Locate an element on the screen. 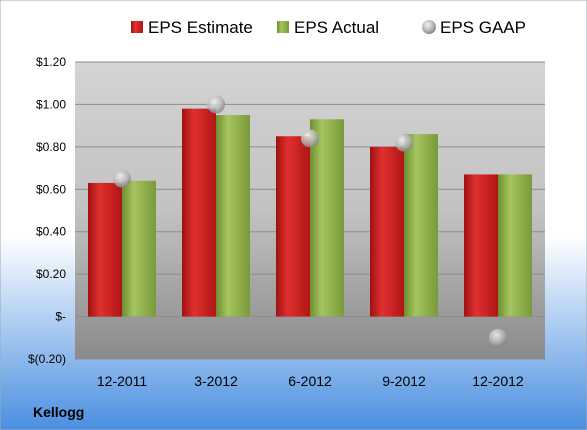 This screenshot has width=587, height=430. x-tick-label: 6-2012 is located at coordinates (310, 381).